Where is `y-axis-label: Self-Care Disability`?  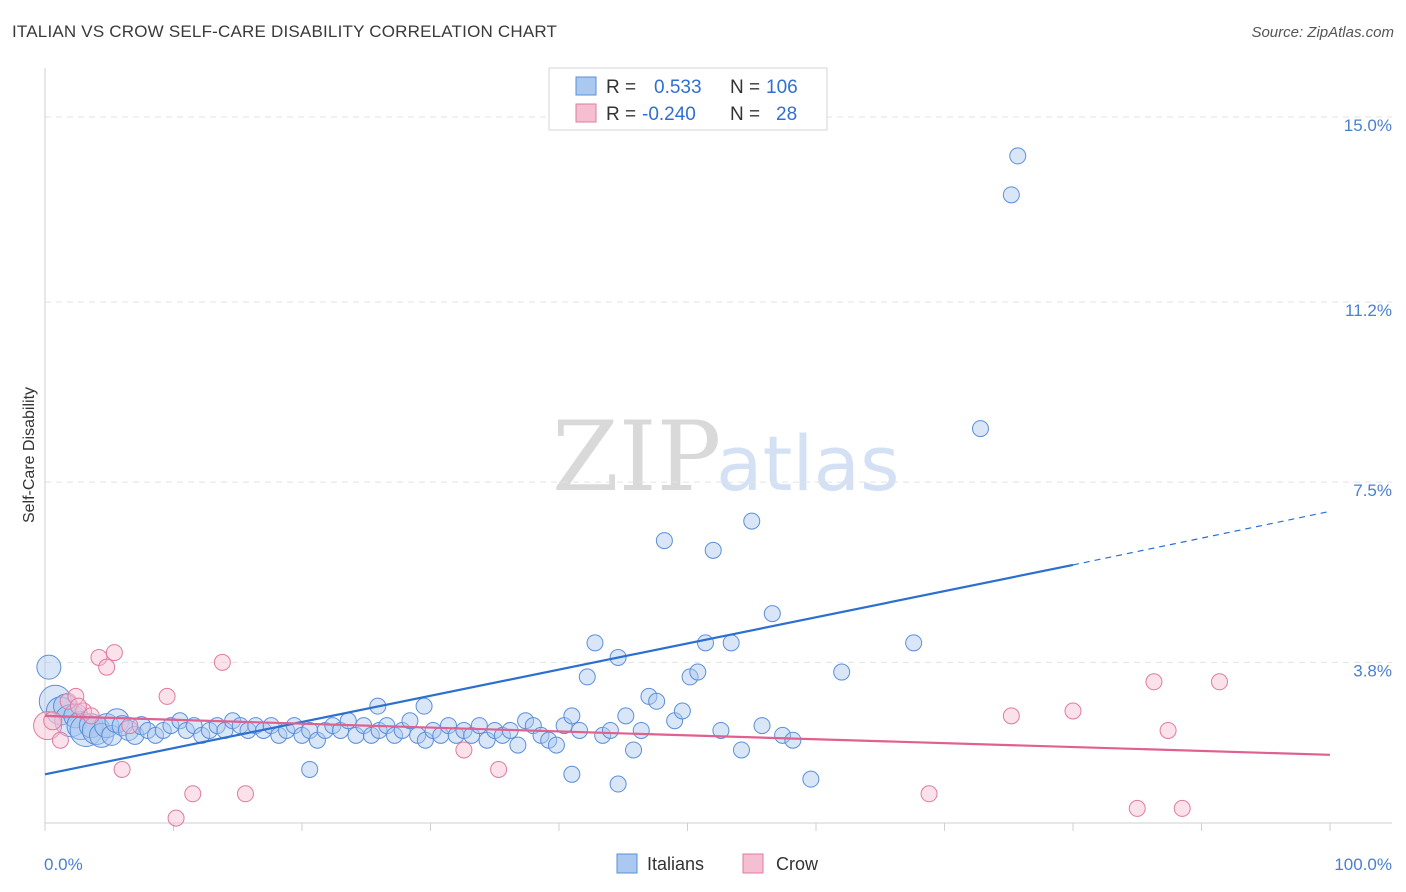
y-axis-label: Self-Care Disability is located at coordinates (29, 455).